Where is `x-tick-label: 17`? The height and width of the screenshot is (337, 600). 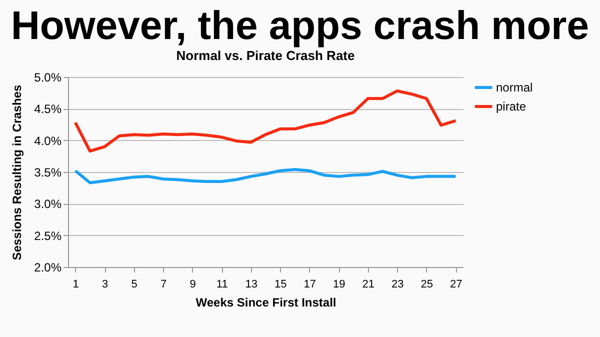
x-tick-label: 17 is located at coordinates (310, 284).